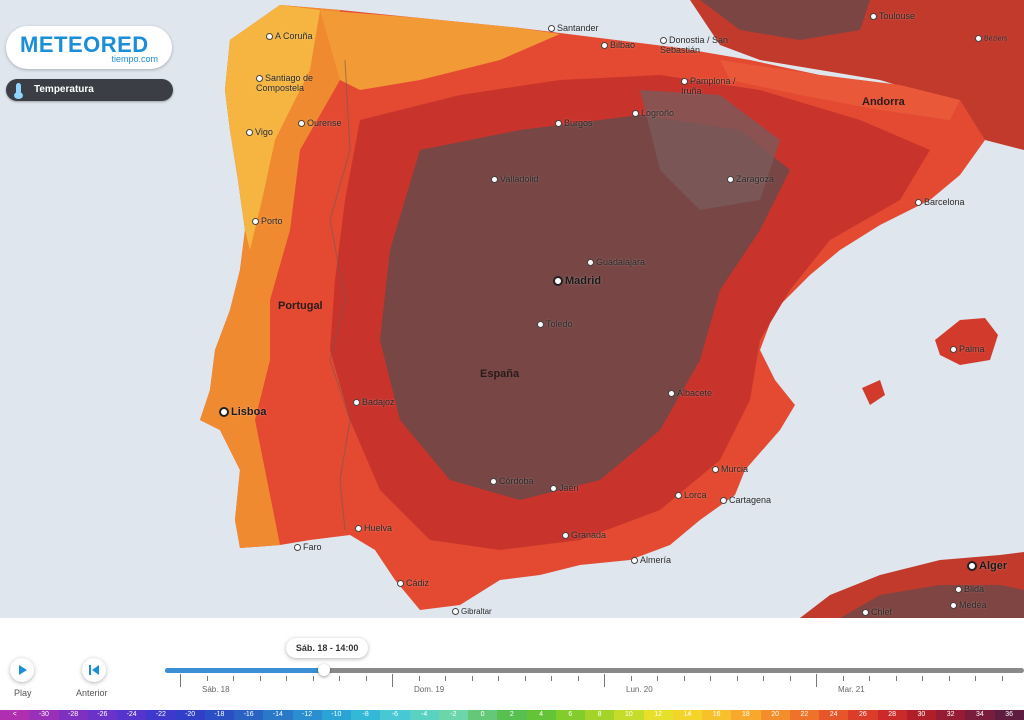 The image size is (1024, 720). What do you see at coordinates (289, 36) in the screenshot?
I see `city-marker: A Coruña` at bounding box center [289, 36].